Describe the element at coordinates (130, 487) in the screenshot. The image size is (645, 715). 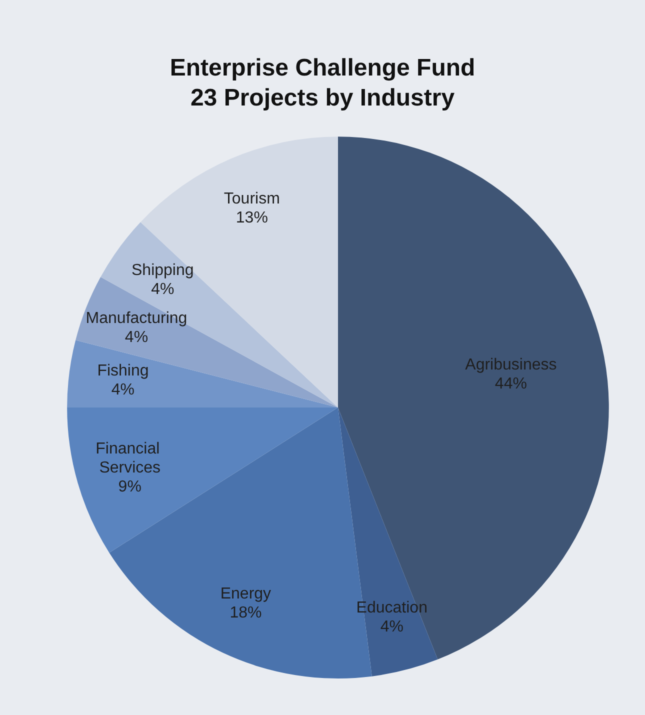
I see `data-label: 9%` at that location.